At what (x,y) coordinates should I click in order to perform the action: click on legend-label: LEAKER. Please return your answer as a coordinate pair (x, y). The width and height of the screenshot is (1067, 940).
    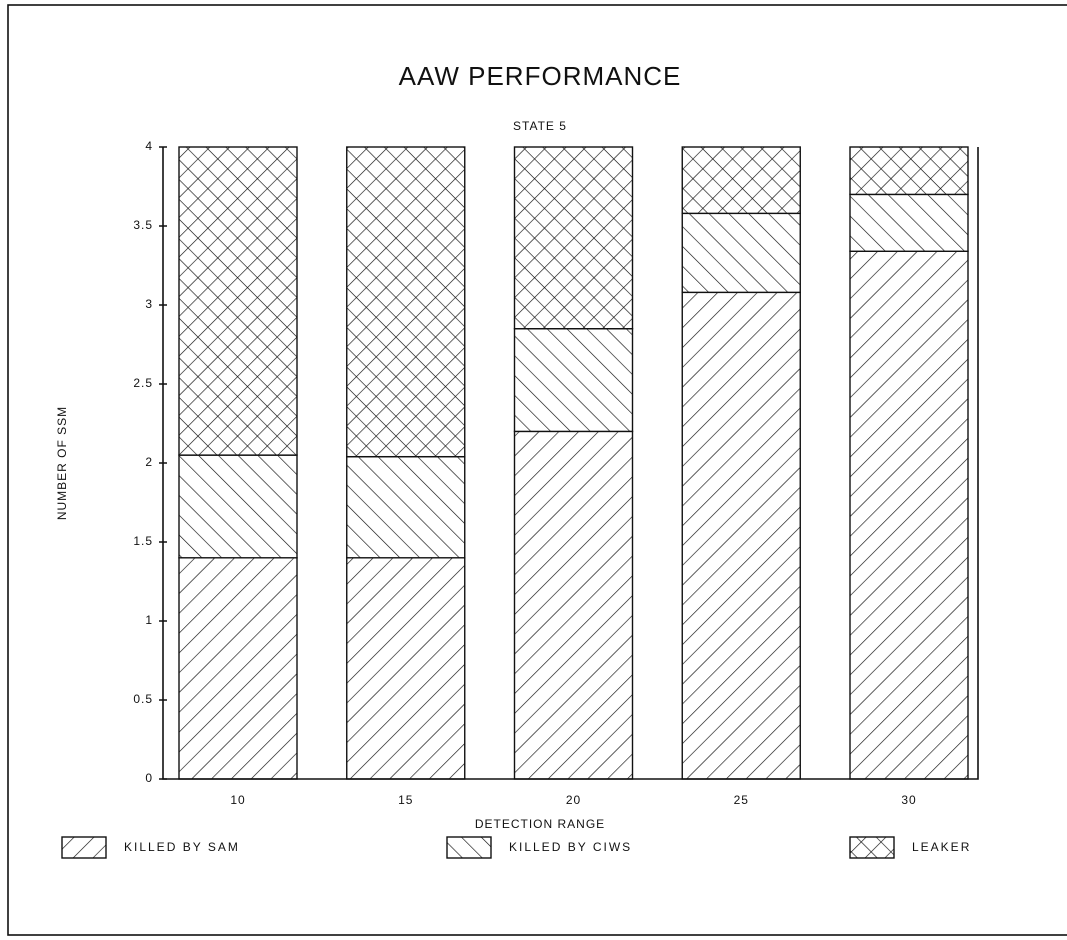
    Looking at the image, I should click on (941, 847).